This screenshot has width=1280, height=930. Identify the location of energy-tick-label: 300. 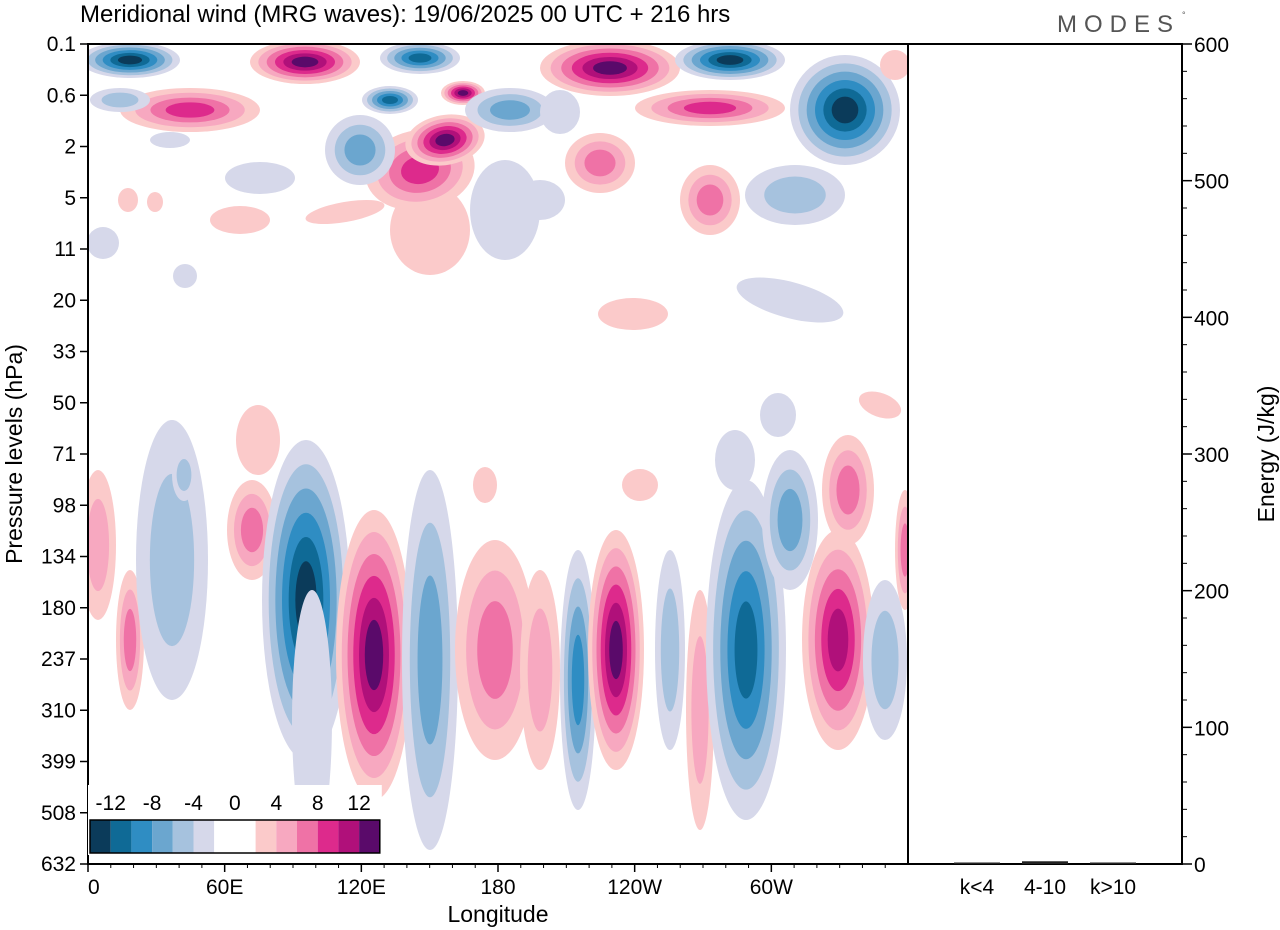
(1211, 455).